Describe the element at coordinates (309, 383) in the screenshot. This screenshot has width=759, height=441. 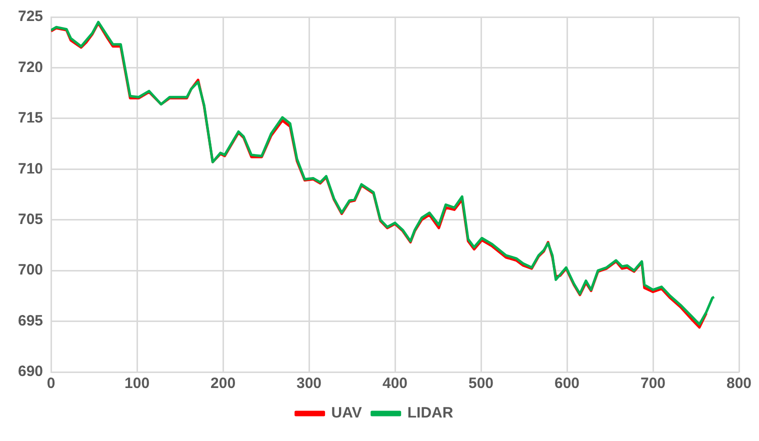
I see `x-tick-label: 300` at that location.